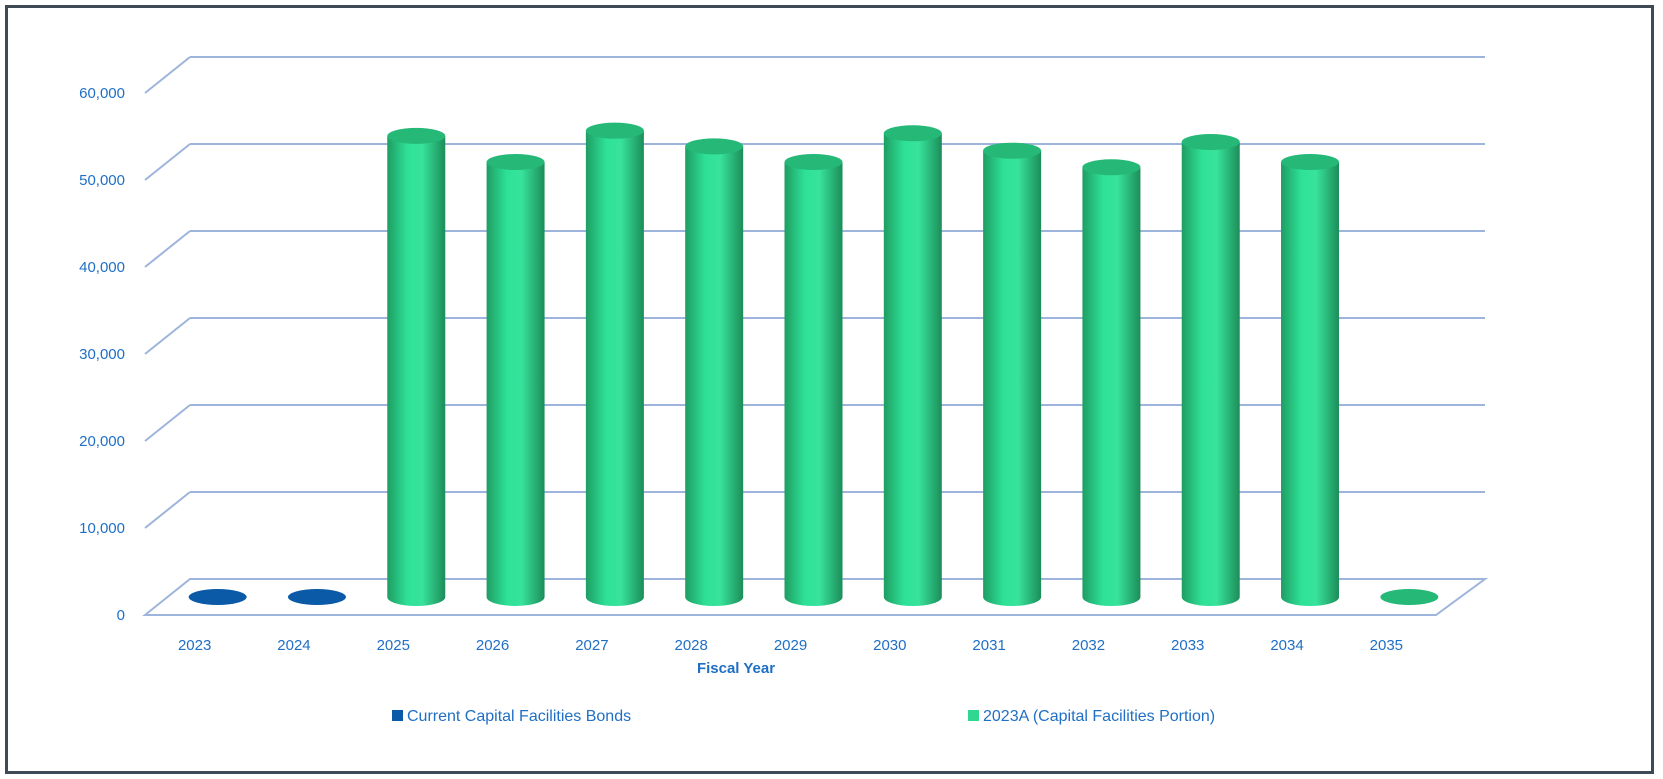  Describe the element at coordinates (889, 645) in the screenshot. I see `x-tick-label: 2030` at that location.